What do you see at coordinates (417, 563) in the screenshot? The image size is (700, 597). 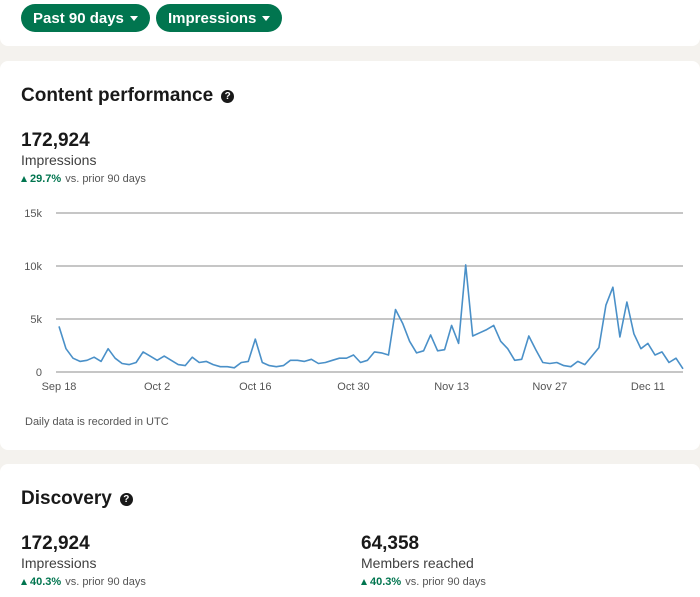 I see `members-reached-label: Members reached` at bounding box center [417, 563].